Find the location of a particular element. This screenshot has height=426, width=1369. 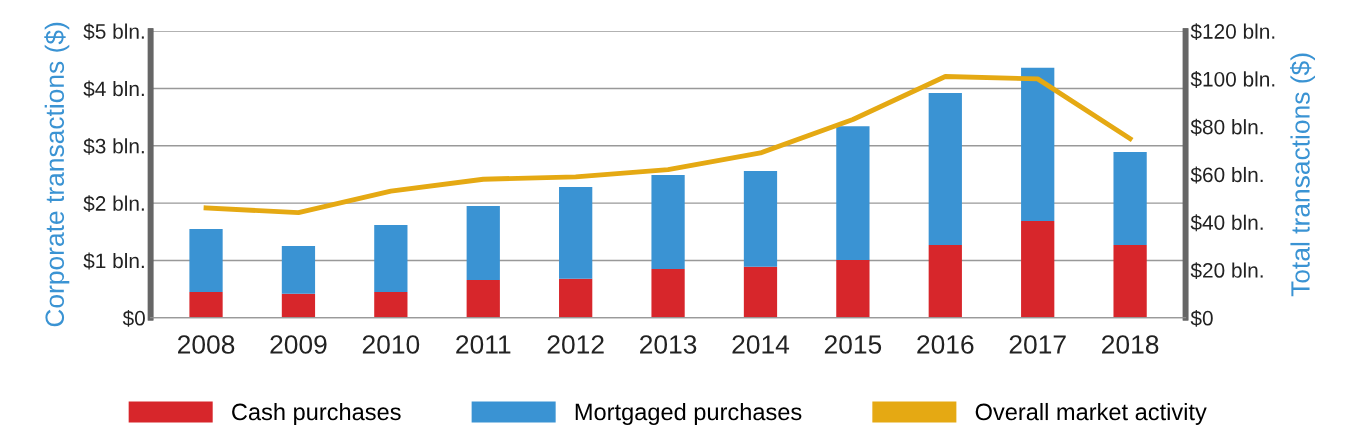

x-tick-label: 2011 is located at coordinates (483, 344).